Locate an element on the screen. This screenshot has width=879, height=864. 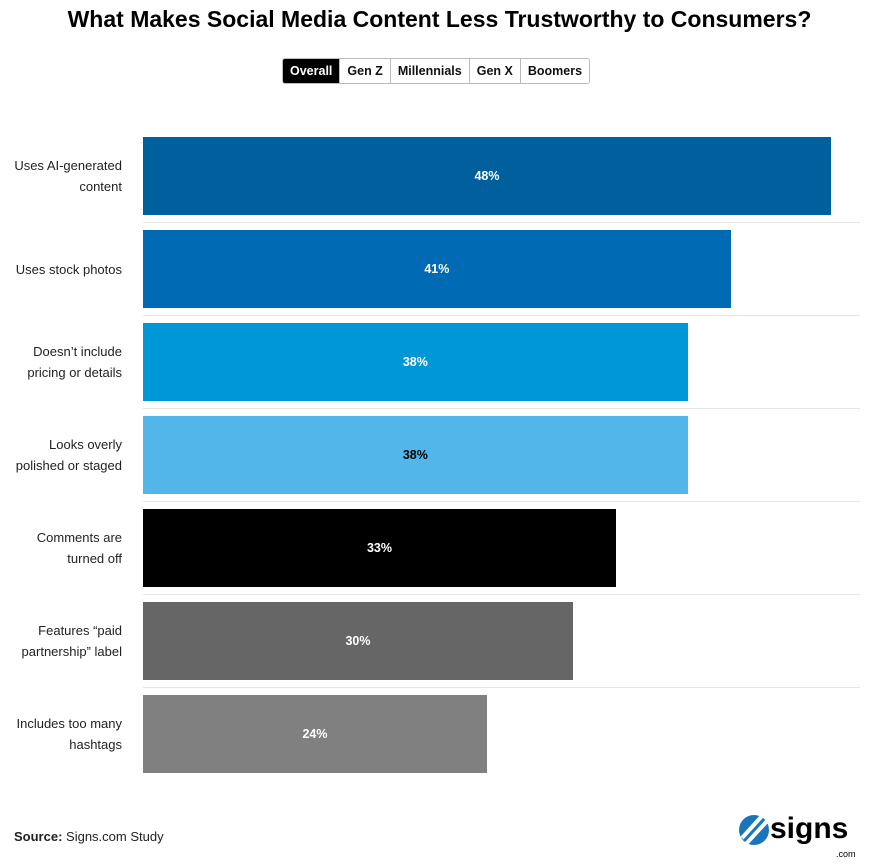
tab-gen-x: Gen X is located at coordinates (494, 71).